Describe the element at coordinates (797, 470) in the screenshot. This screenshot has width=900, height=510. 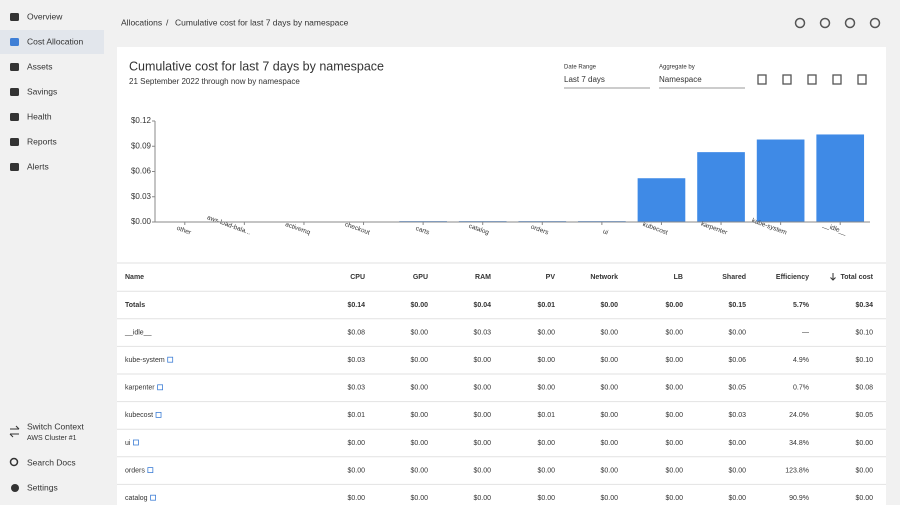
I see `table-cell: 123.8%` at that location.